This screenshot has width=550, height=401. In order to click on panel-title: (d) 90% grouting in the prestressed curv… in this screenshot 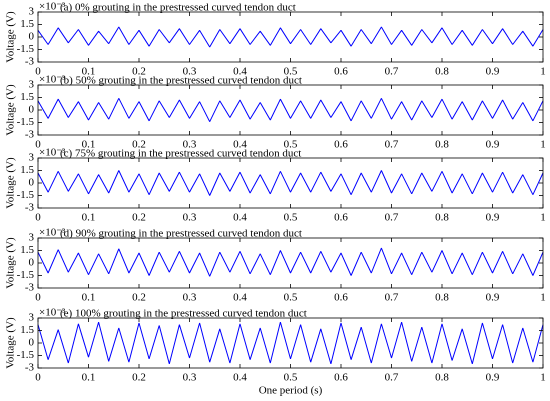, I will do `click(181, 234)`.